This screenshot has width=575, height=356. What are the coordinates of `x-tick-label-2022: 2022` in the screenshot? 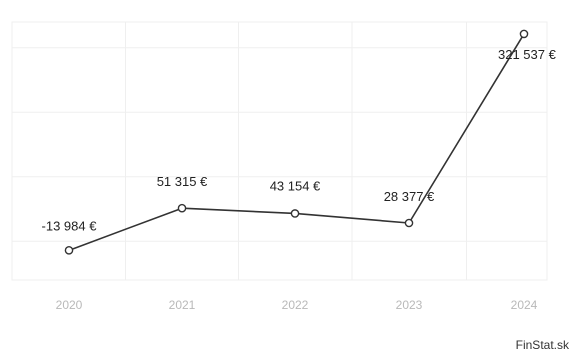 It's located at (295, 305).